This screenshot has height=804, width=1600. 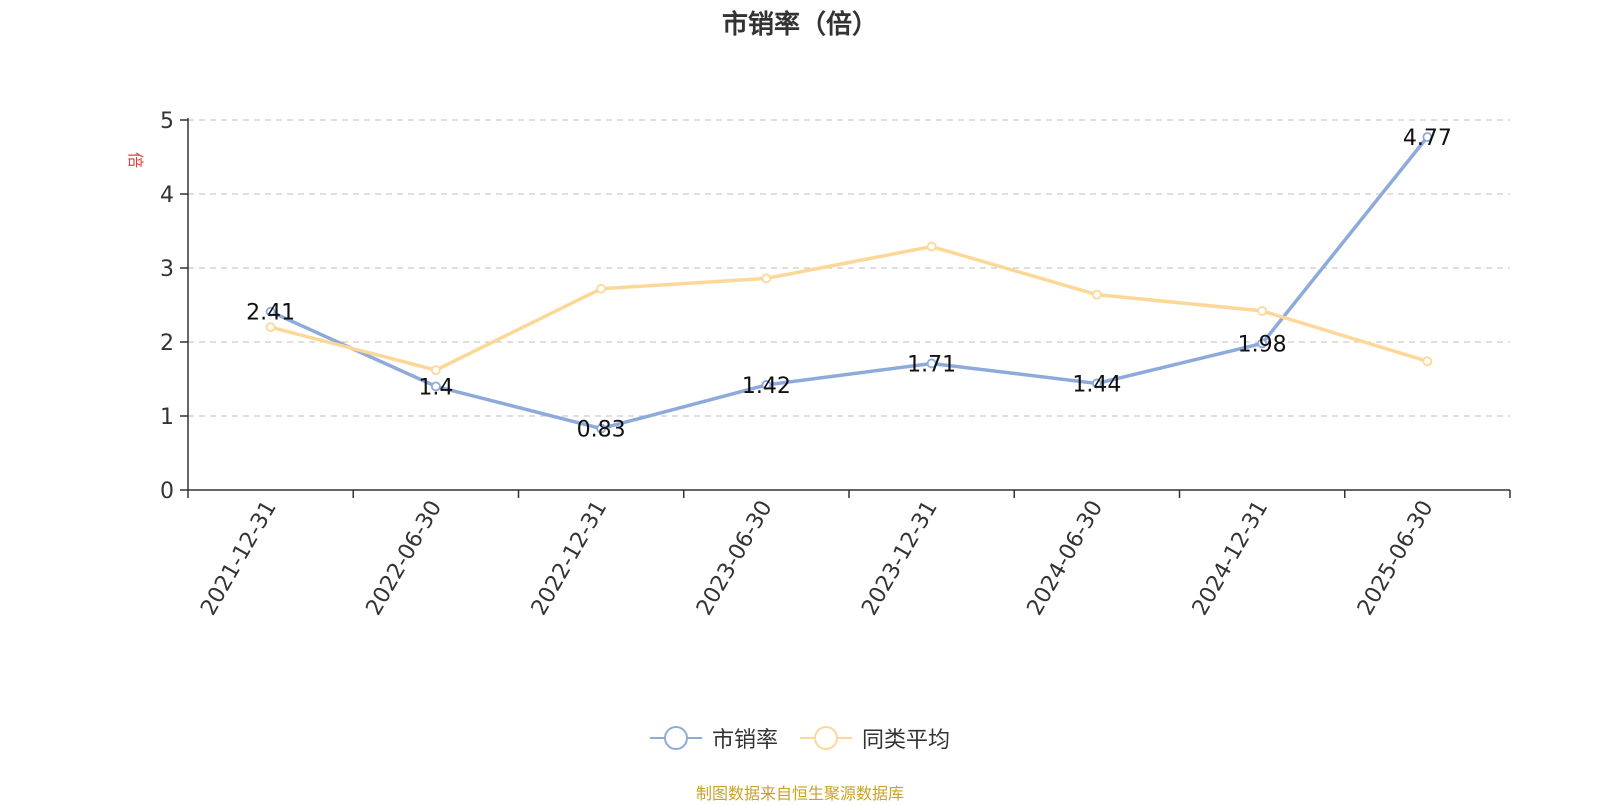 I want to click on legend-item-series-0: 市销率, so click(x=713, y=738).